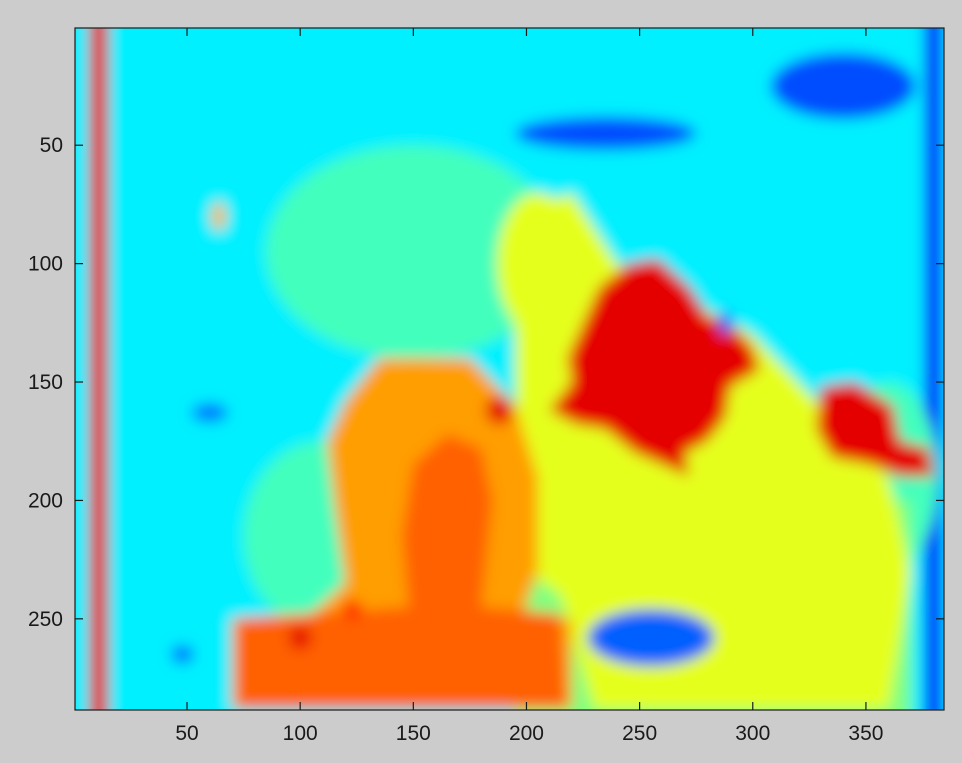 This screenshot has width=962, height=763. I want to click on y-tick-label: 150, so click(45, 382).